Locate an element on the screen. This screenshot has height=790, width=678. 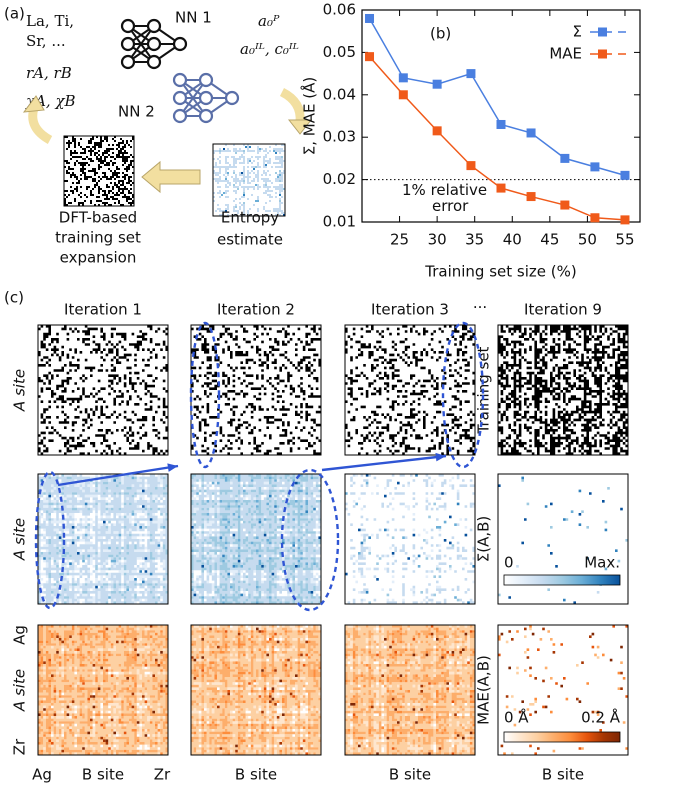
panel-label: (b) is located at coordinates (440, 34).